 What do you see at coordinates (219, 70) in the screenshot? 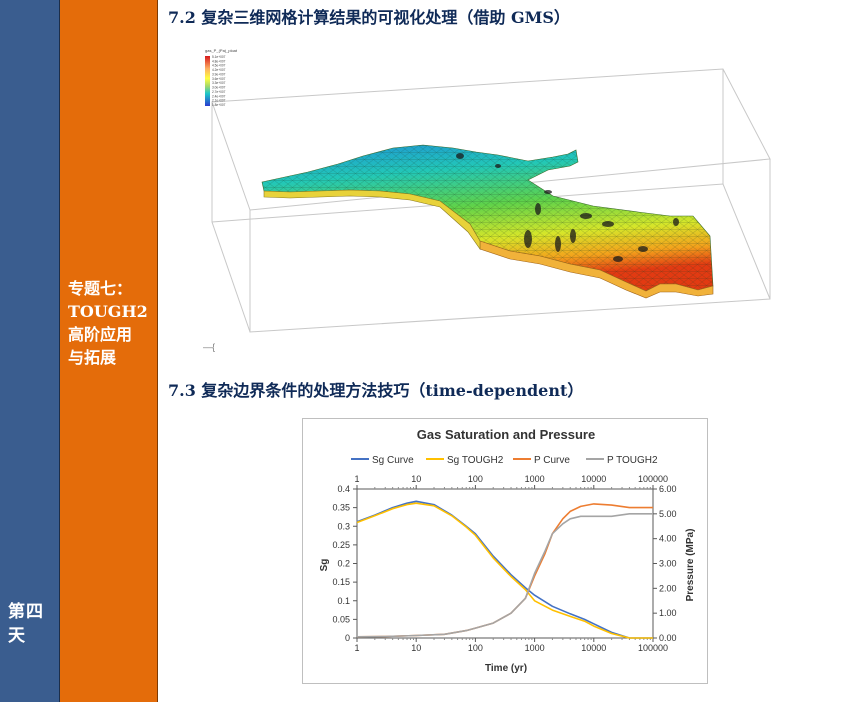
I see `legend-value: 4.2e+007` at bounding box center [219, 70].